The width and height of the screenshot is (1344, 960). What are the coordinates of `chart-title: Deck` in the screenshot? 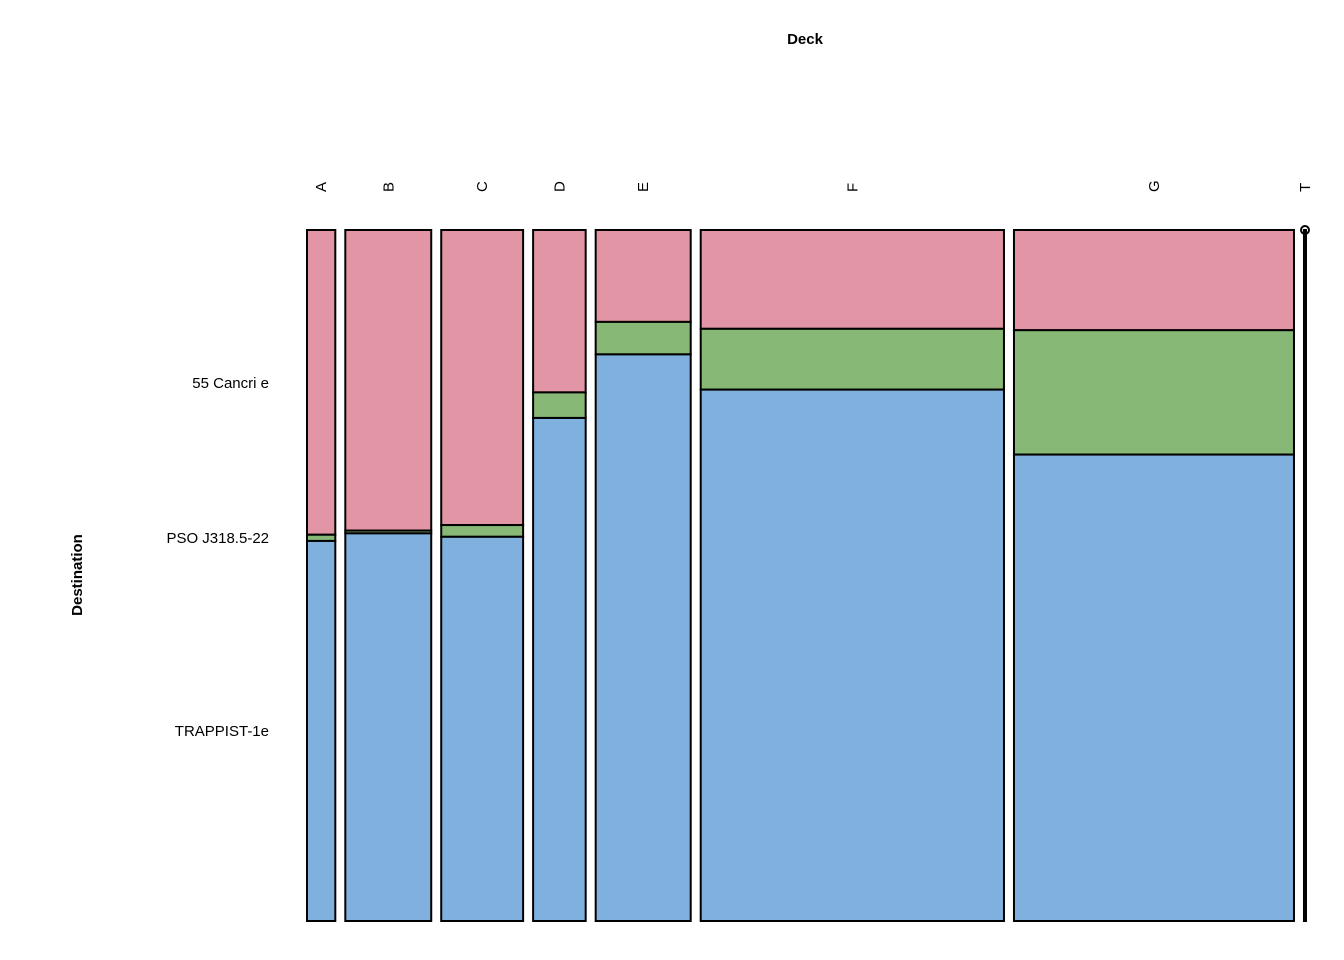 It's located at (805, 39).